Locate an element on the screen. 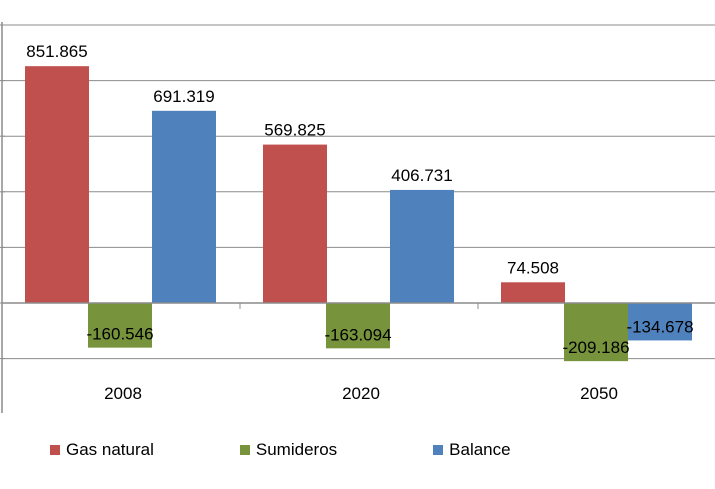 This screenshot has width=715, height=489. bar-balance-2050 is located at coordinates (660, 322).